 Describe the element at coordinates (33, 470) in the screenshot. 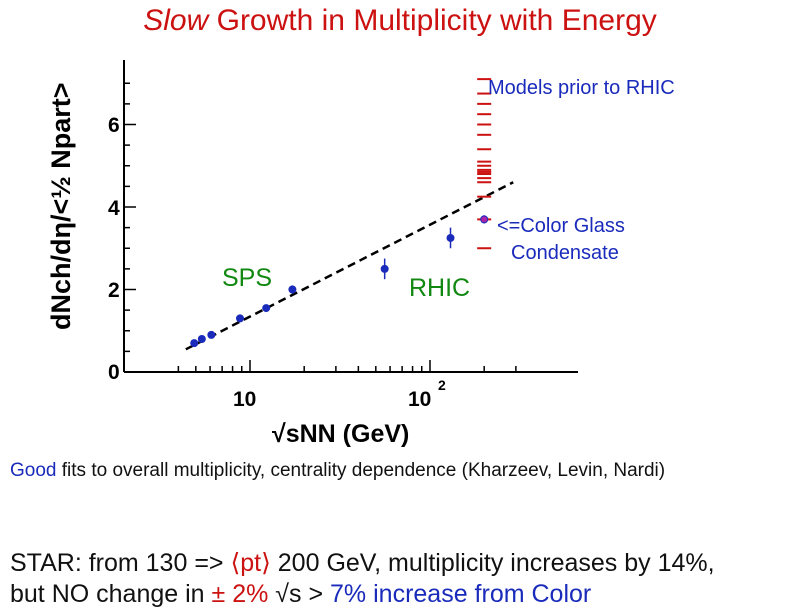

I see `caption-good: Good` at that location.